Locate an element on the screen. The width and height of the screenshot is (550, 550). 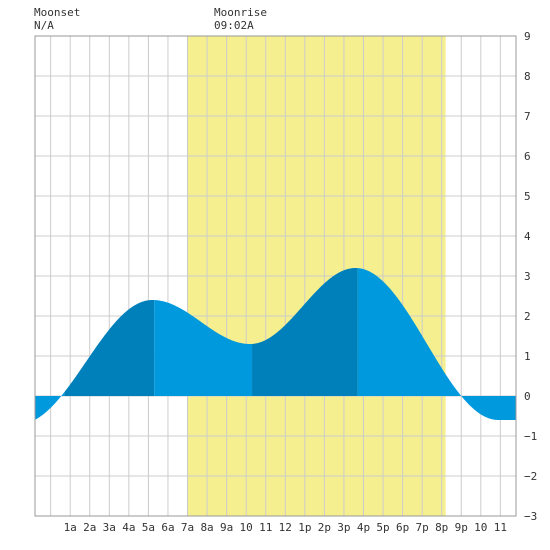
y-tick-label: 3 is located at coordinates (527, 276).